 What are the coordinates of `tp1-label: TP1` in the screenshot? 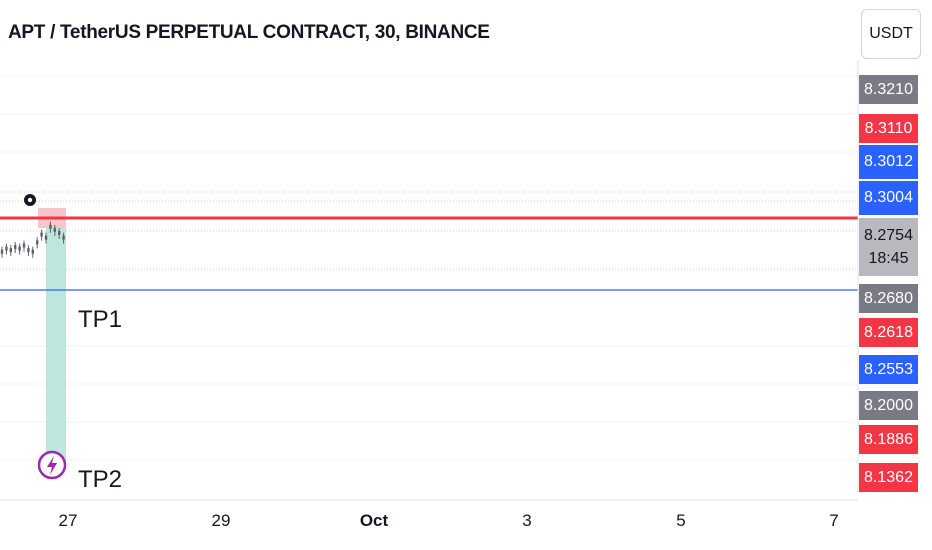 It's located at (100, 319).